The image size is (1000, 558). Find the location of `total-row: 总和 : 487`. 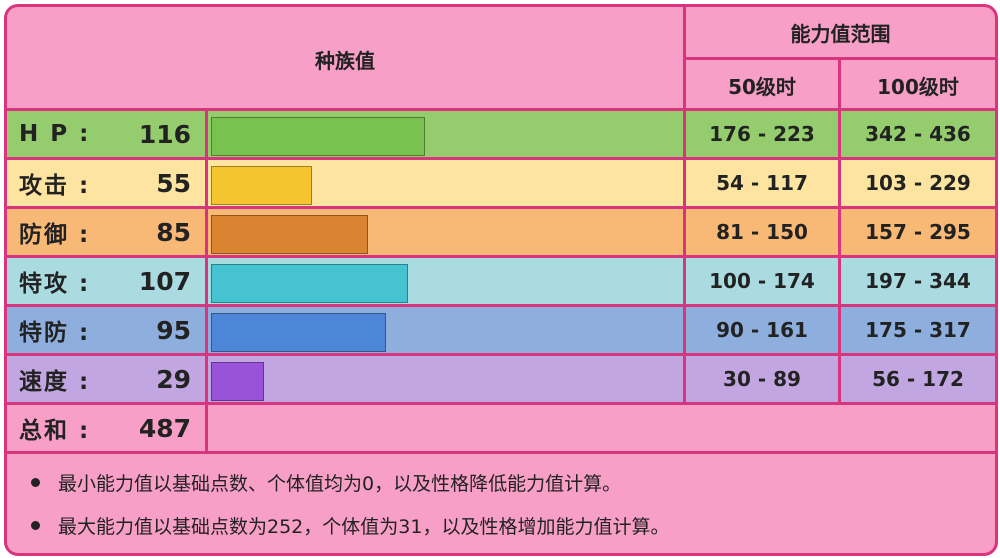

total-row: 总和 : 487 is located at coordinates (501, 428).